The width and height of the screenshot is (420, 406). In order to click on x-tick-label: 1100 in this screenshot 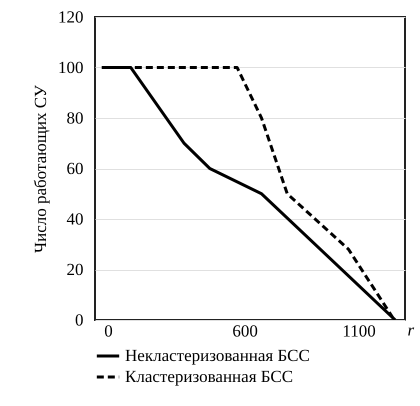, I will do `click(359, 331)`.